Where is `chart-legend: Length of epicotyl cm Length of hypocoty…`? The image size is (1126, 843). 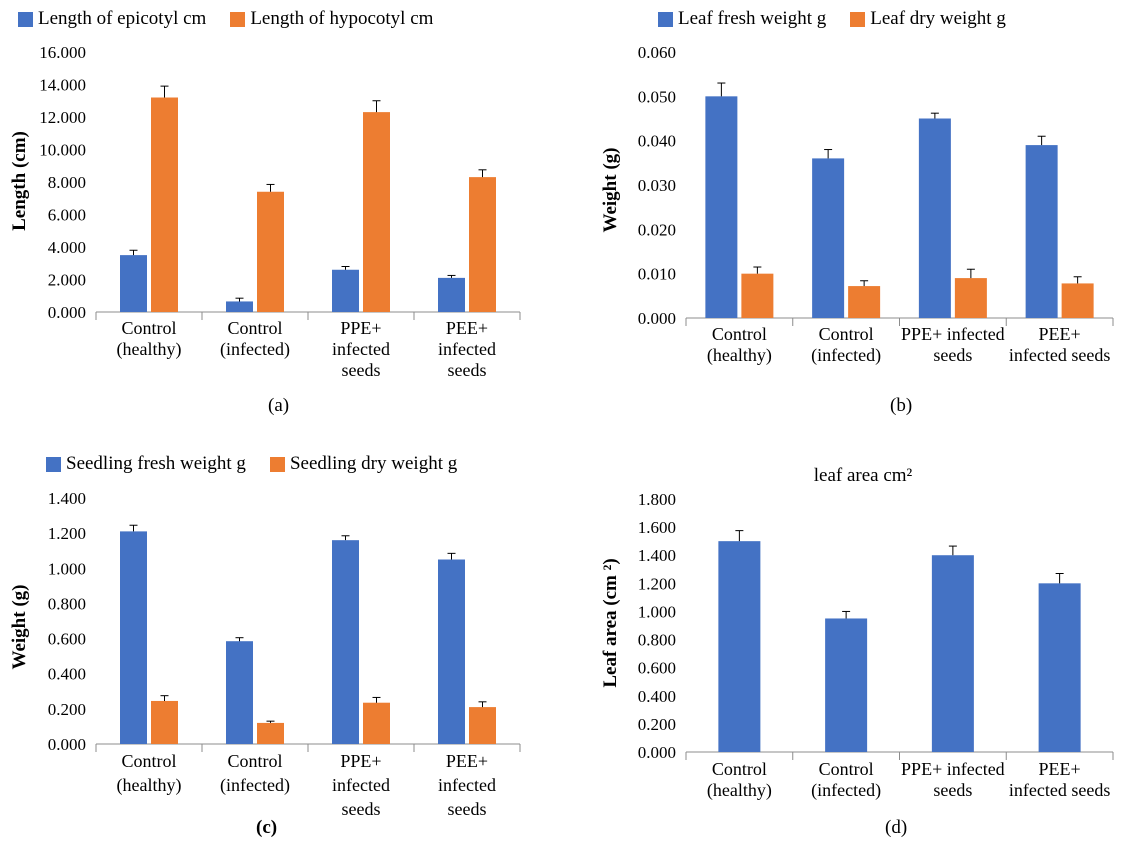 chart-legend: Length of epicotyl cm Length of hypocoty… is located at coordinates (237, 19).